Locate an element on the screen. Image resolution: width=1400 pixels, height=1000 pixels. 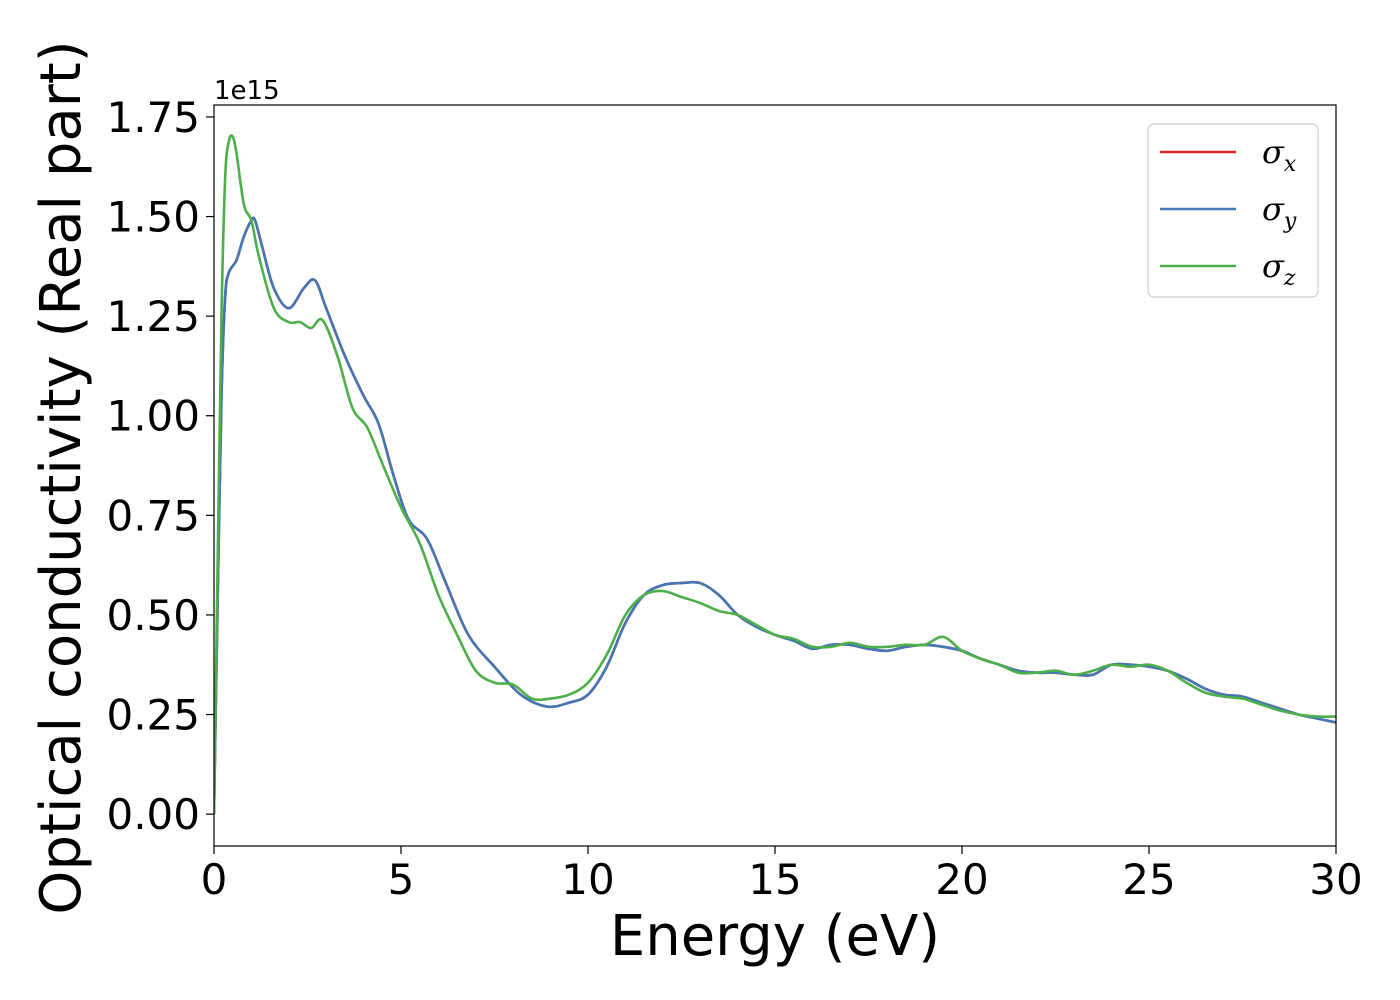
y-axis-ticks: 0.00 0.25 0.50 0.75 1.00 1.25 1.50 1.75 is located at coordinates (160, 466).